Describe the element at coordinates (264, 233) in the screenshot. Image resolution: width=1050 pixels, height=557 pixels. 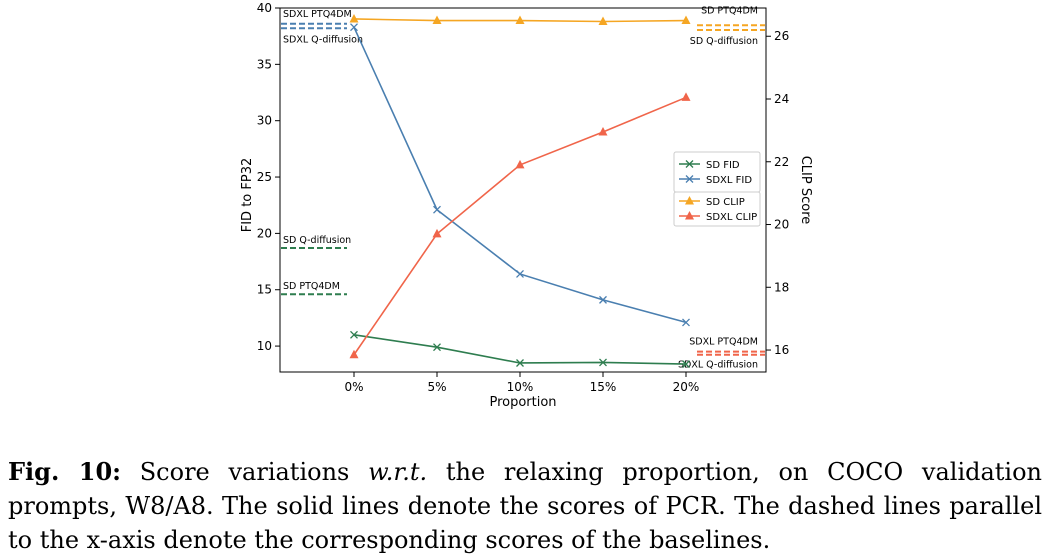
I see `y-left-tick-label: 20` at that location.